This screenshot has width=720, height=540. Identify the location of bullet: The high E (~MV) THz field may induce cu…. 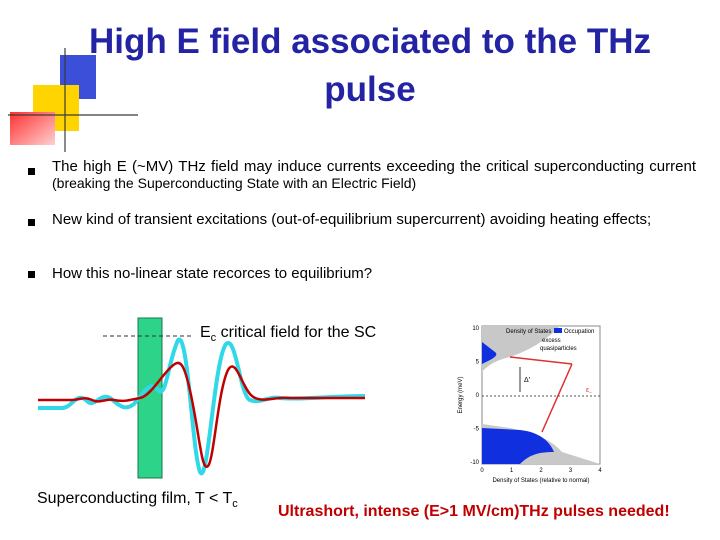
(374, 175).